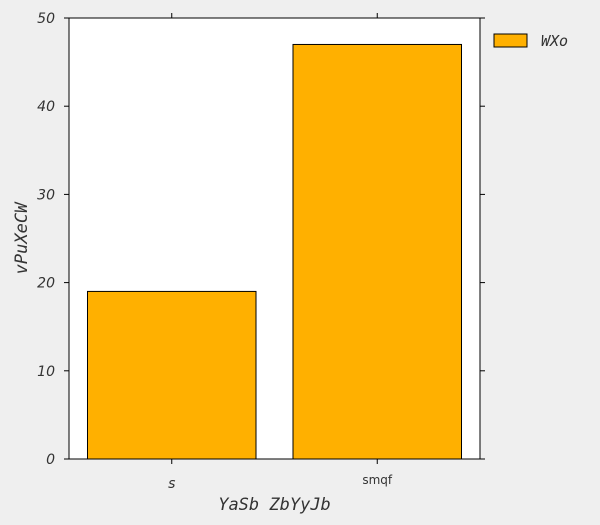 This screenshot has width=600, height=525. Describe the element at coordinates (274, 505) in the screenshot. I see `x-axis-title: YaSb ZbYyJb` at that location.